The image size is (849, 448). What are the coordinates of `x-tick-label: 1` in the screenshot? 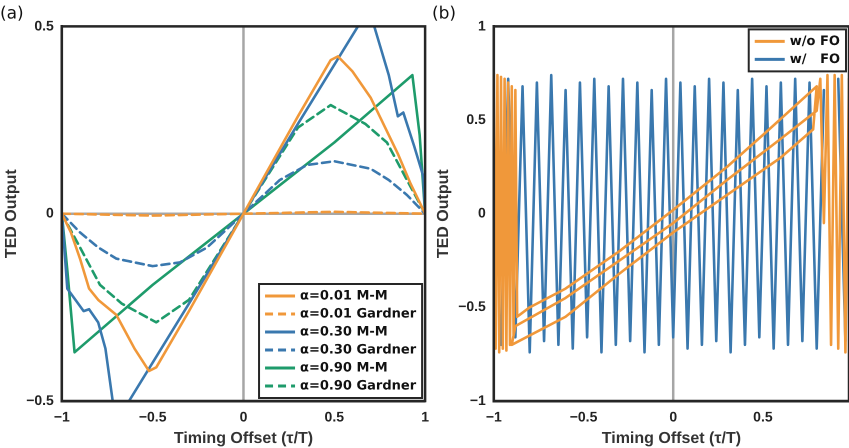 It's located at (425, 416).